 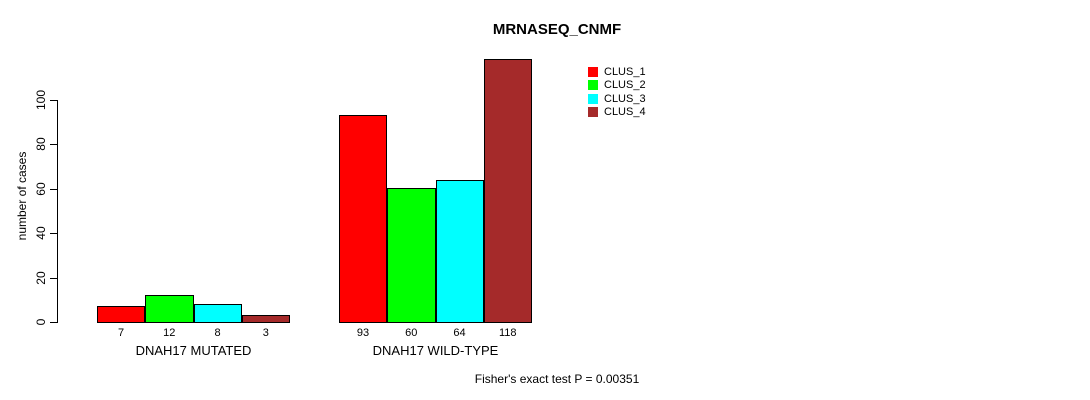 I want to click on y-tick-label: 100, so click(x=41, y=99).